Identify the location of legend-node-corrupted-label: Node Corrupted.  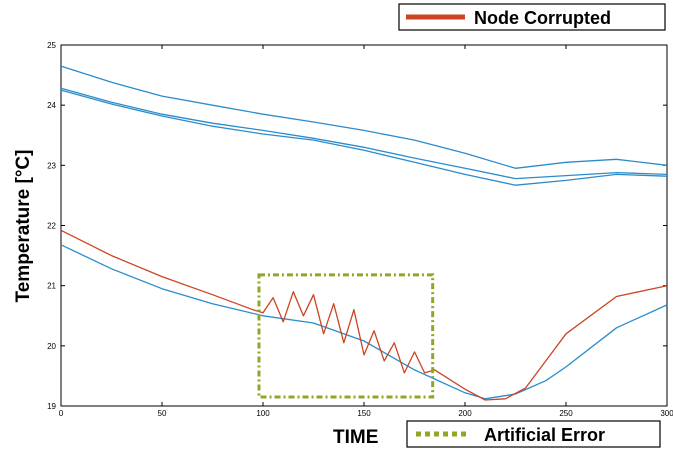
(542, 18).